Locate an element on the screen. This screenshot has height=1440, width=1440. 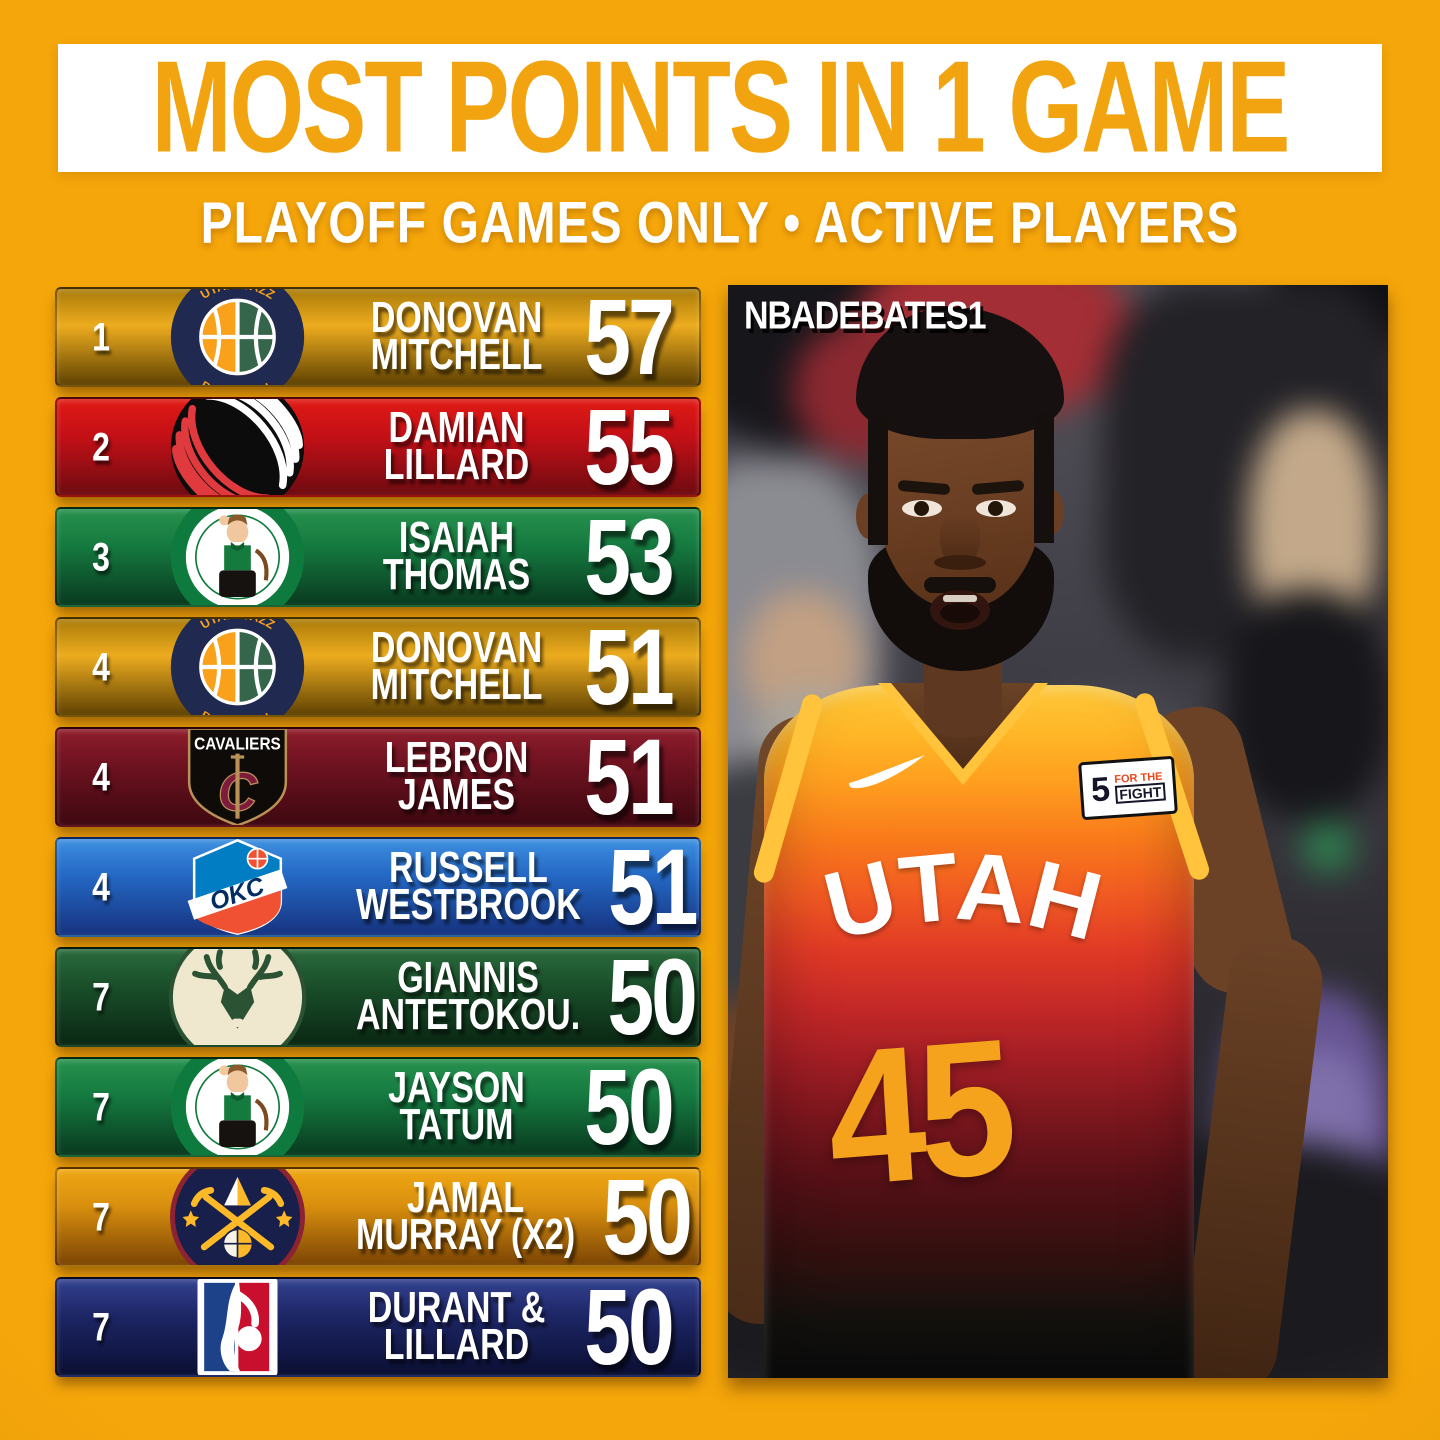
player-eye-left is located at coordinates (922, 508).